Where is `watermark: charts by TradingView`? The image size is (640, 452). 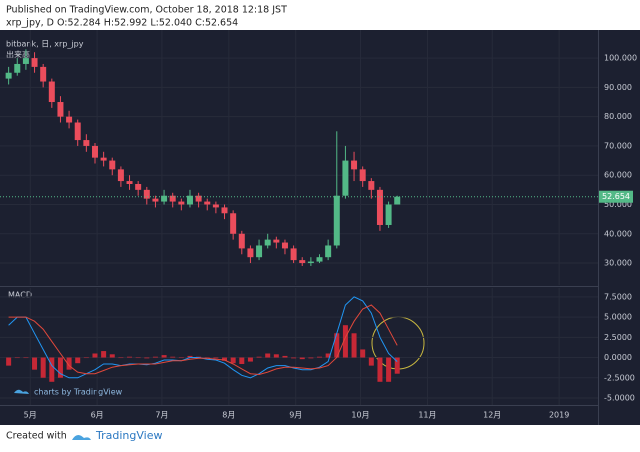
watermark: charts by TradingView is located at coordinates (78, 392).